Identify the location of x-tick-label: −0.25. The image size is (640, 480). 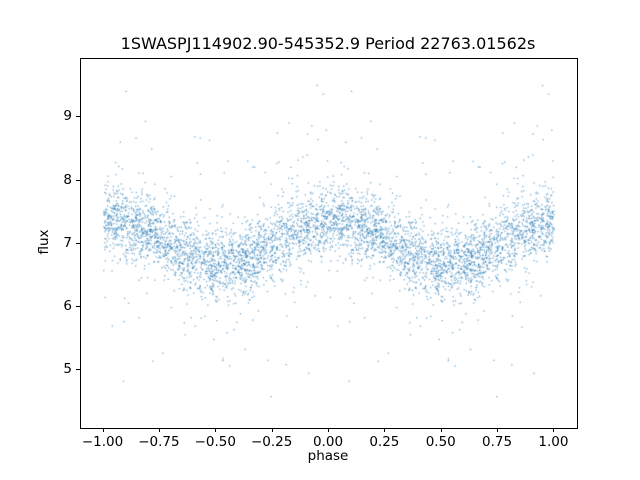
(271, 442).